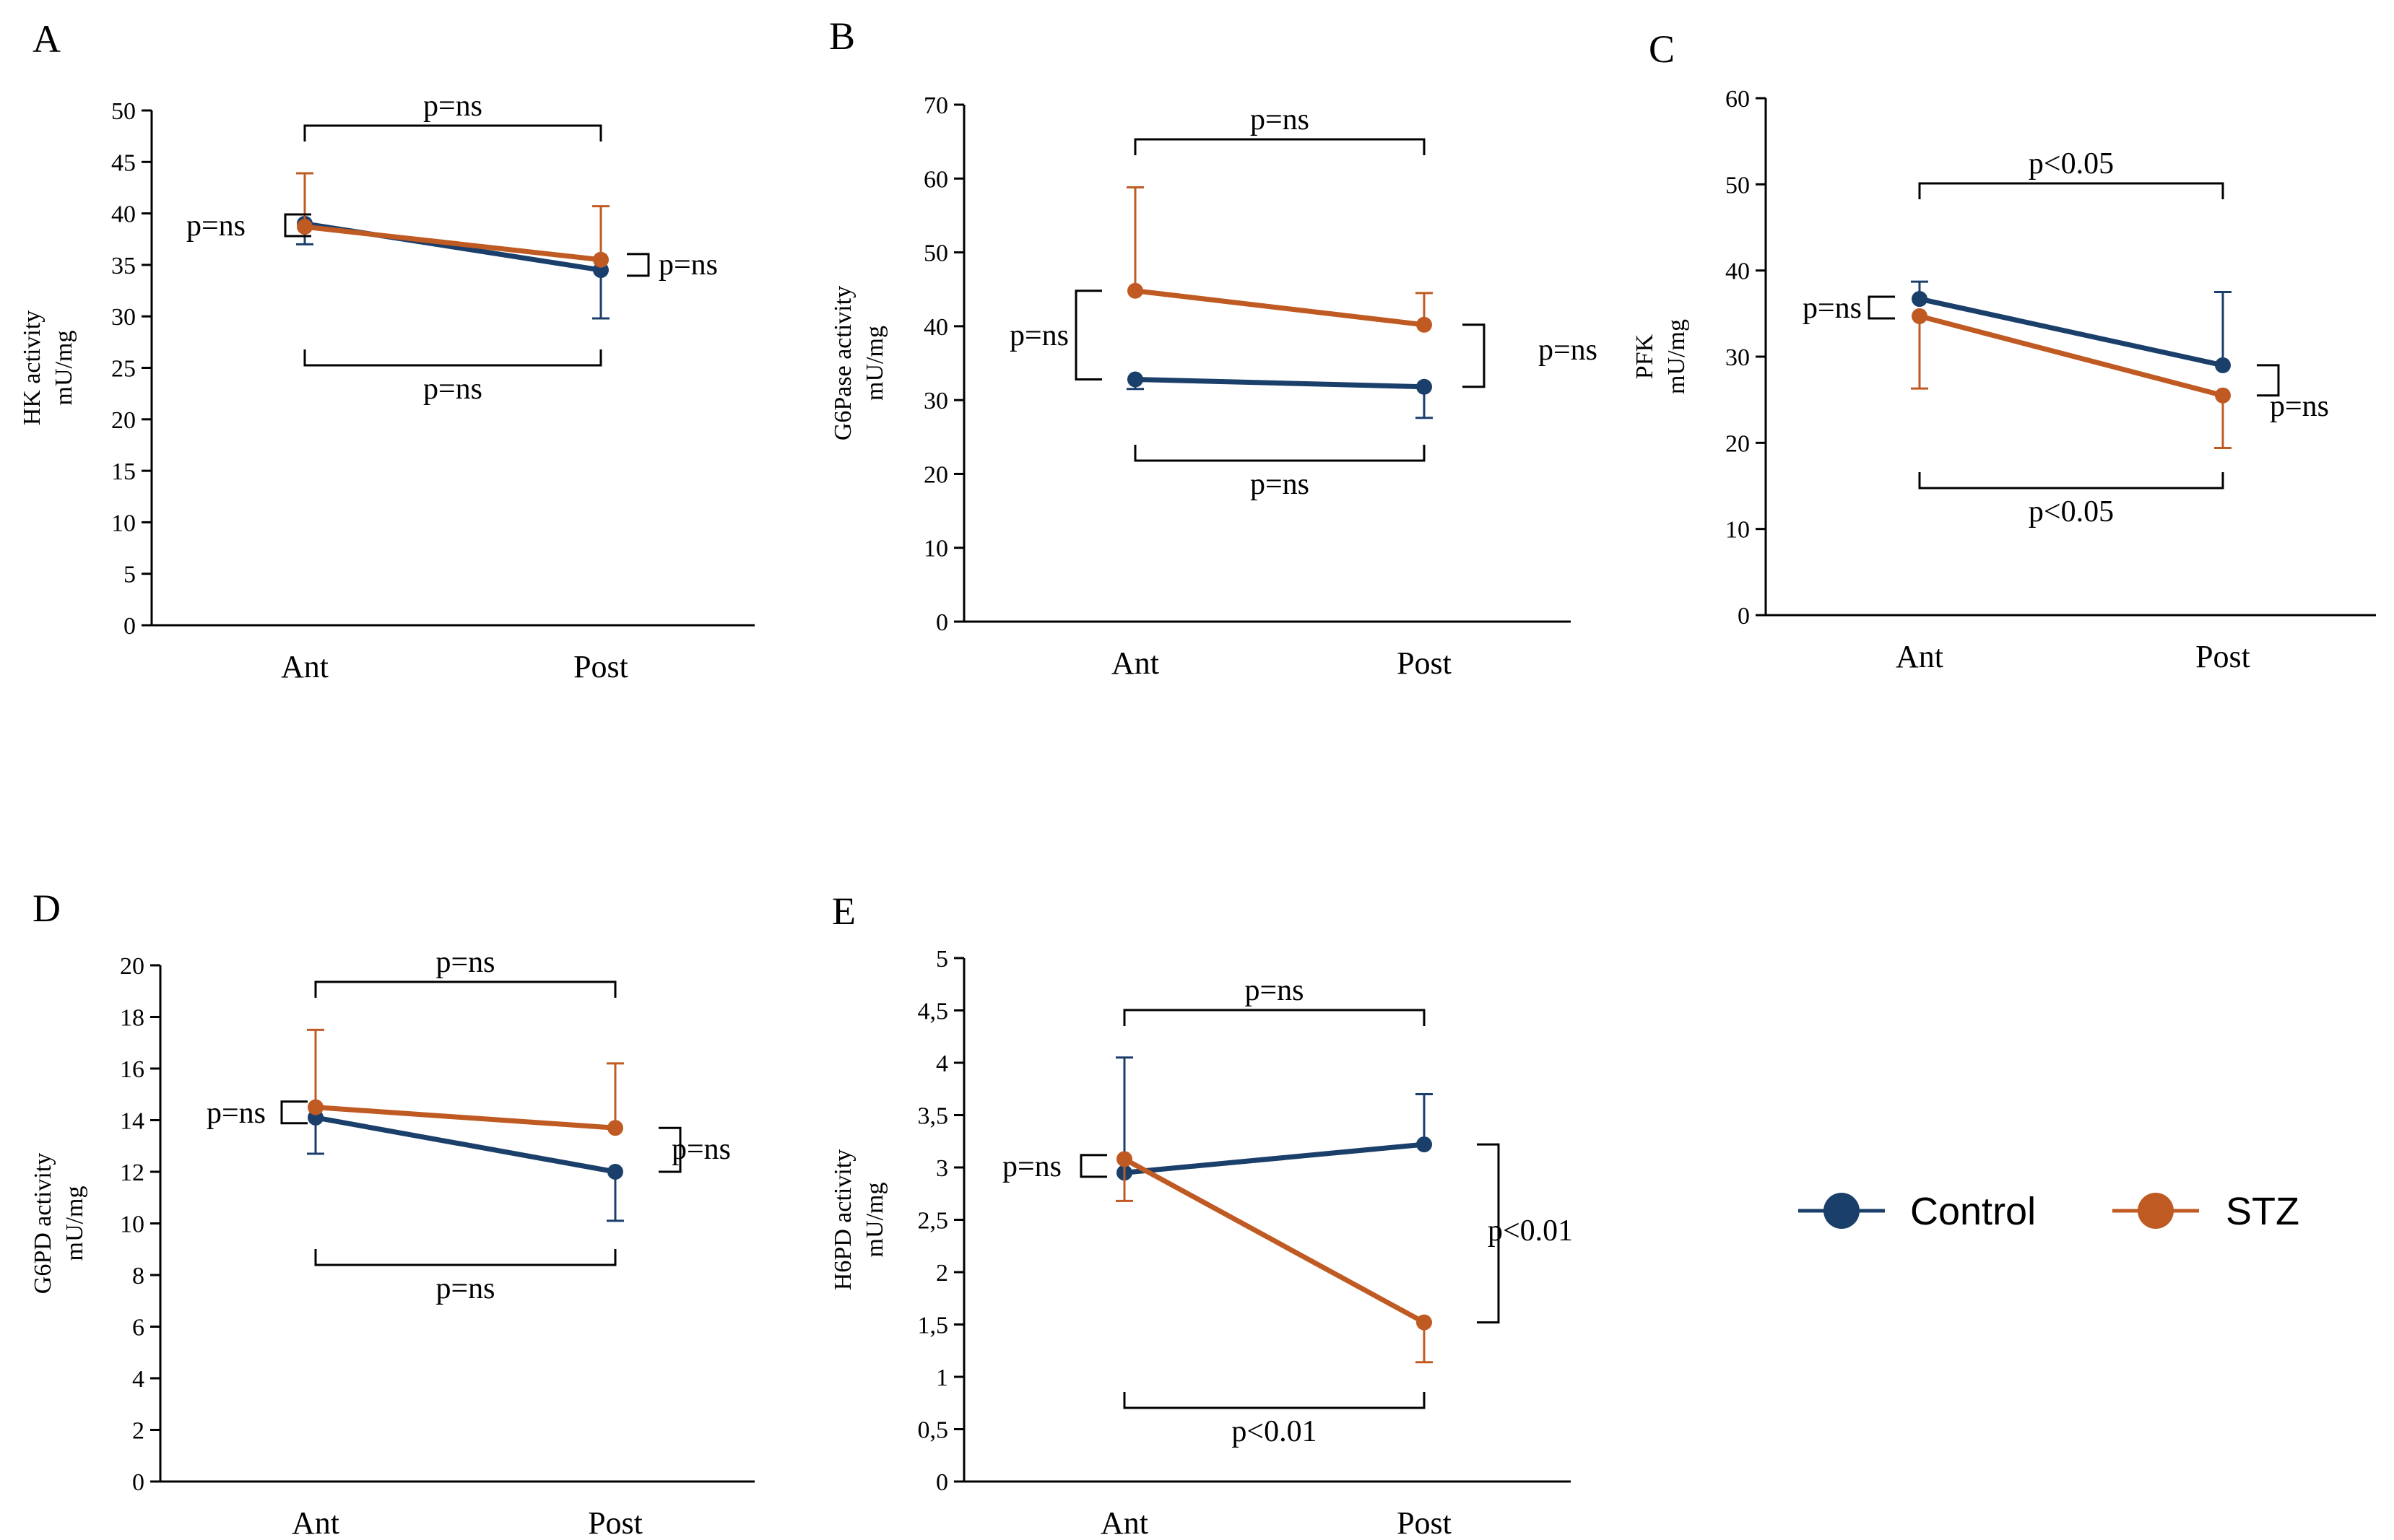 This screenshot has height=1540, width=2394. Describe the element at coordinates (2071, 511) in the screenshot. I see `p-value-bottom: p<0.05` at that location.